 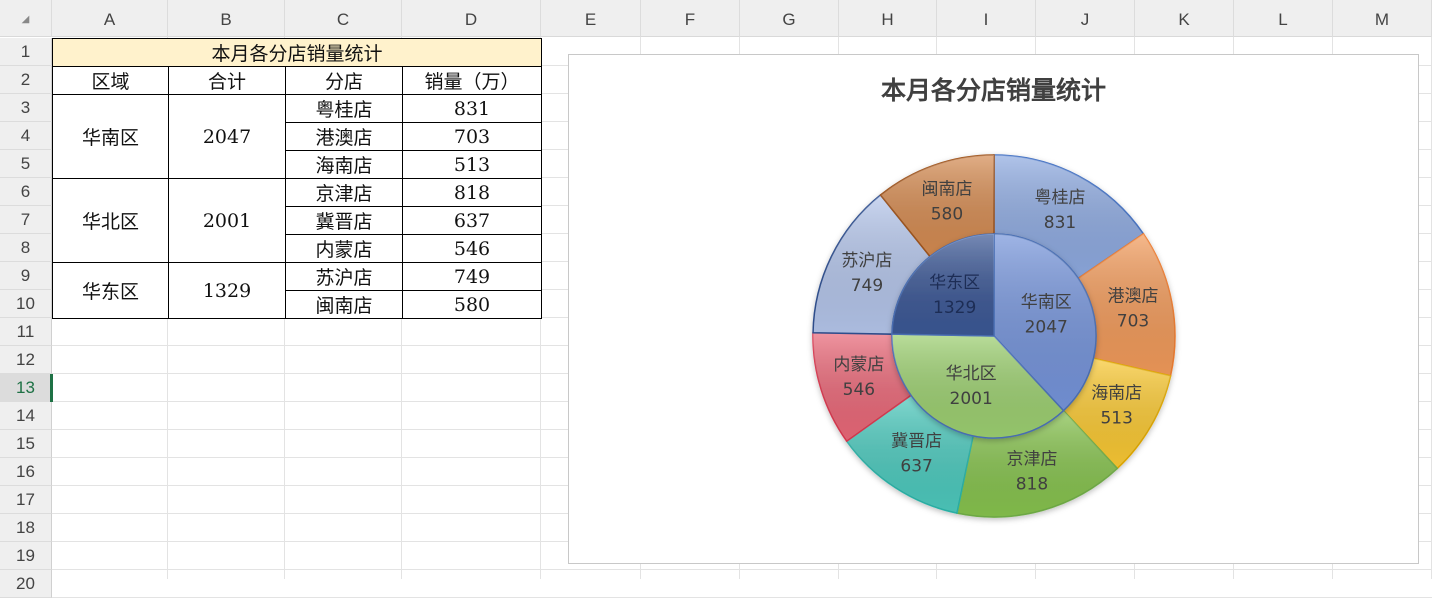 What do you see at coordinates (1046, 327) in the screenshot?
I see `data-label-value: 2047` at bounding box center [1046, 327].